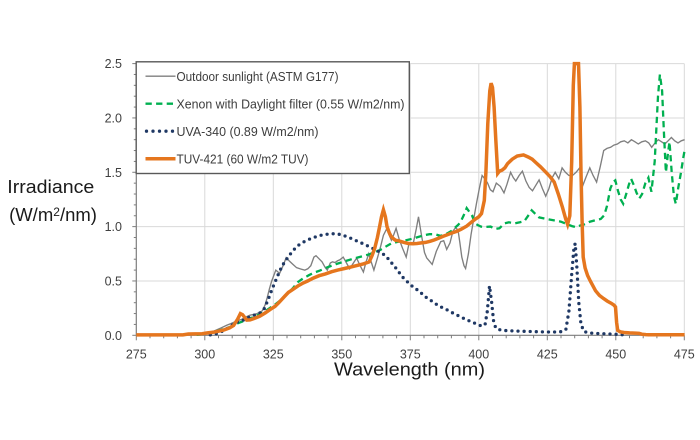  What do you see at coordinates (113, 227) in the screenshot?
I see `svg-text: 1.0` at bounding box center [113, 227].